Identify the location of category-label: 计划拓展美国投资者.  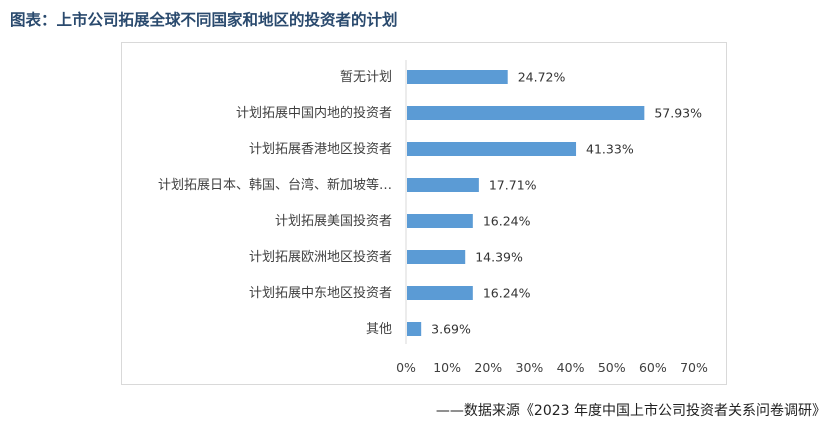
(333, 221).